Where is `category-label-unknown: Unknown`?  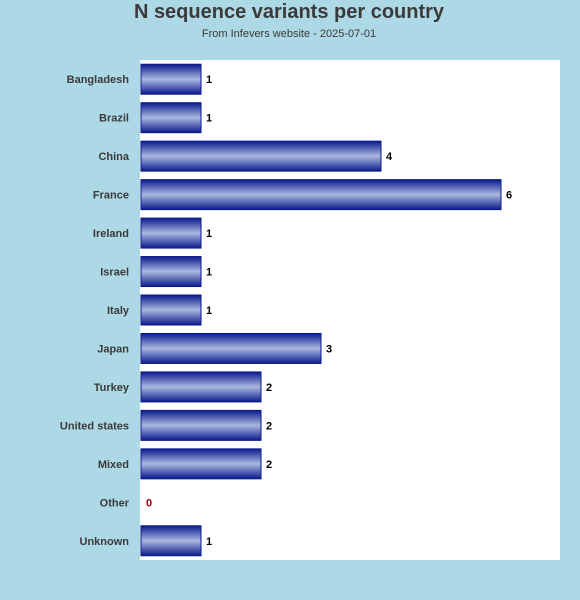 category-label-unknown: Unknown is located at coordinates (105, 542).